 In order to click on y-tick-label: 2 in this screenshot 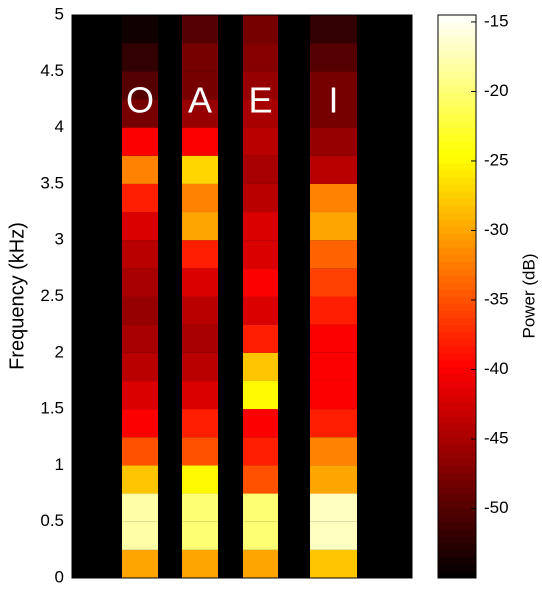, I will do `click(59, 351)`.